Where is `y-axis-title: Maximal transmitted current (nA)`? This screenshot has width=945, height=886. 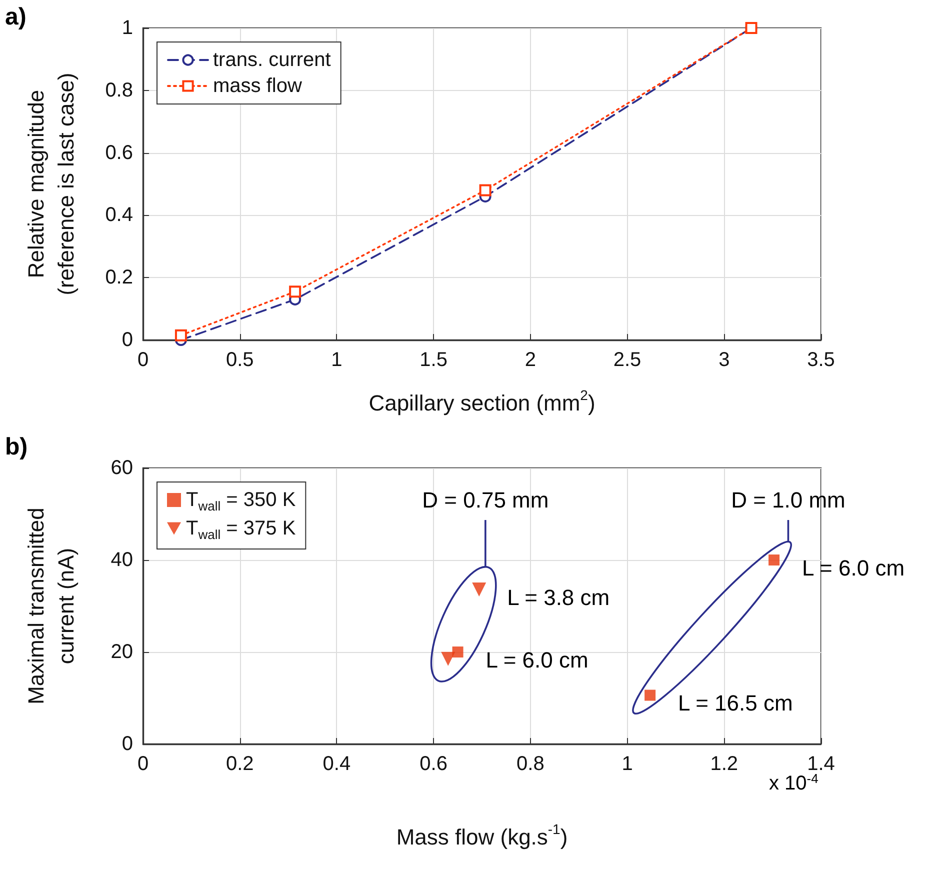 y-axis-title: Maximal transmitted current (nA) is located at coordinates (51, 606).